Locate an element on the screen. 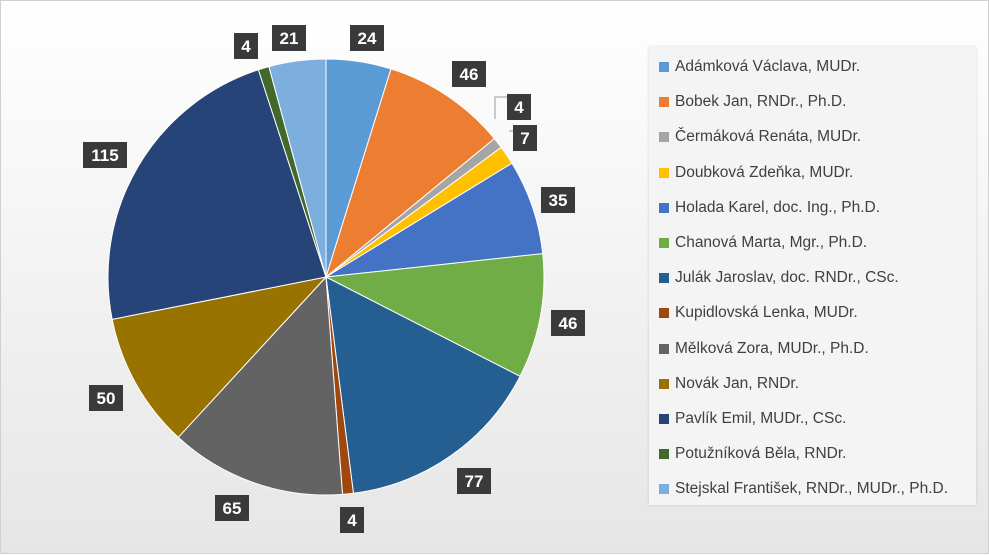 The height and width of the screenshot is (555, 989). data-label: 35 is located at coordinates (558, 200).